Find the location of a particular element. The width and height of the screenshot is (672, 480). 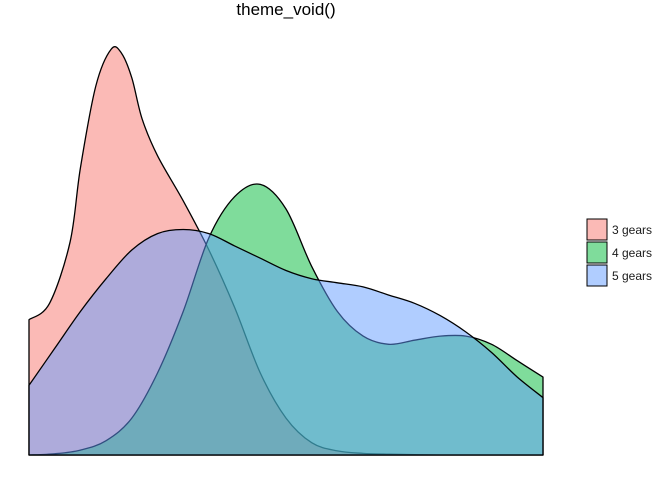

legend-item: 4 gears is located at coordinates (619, 252).